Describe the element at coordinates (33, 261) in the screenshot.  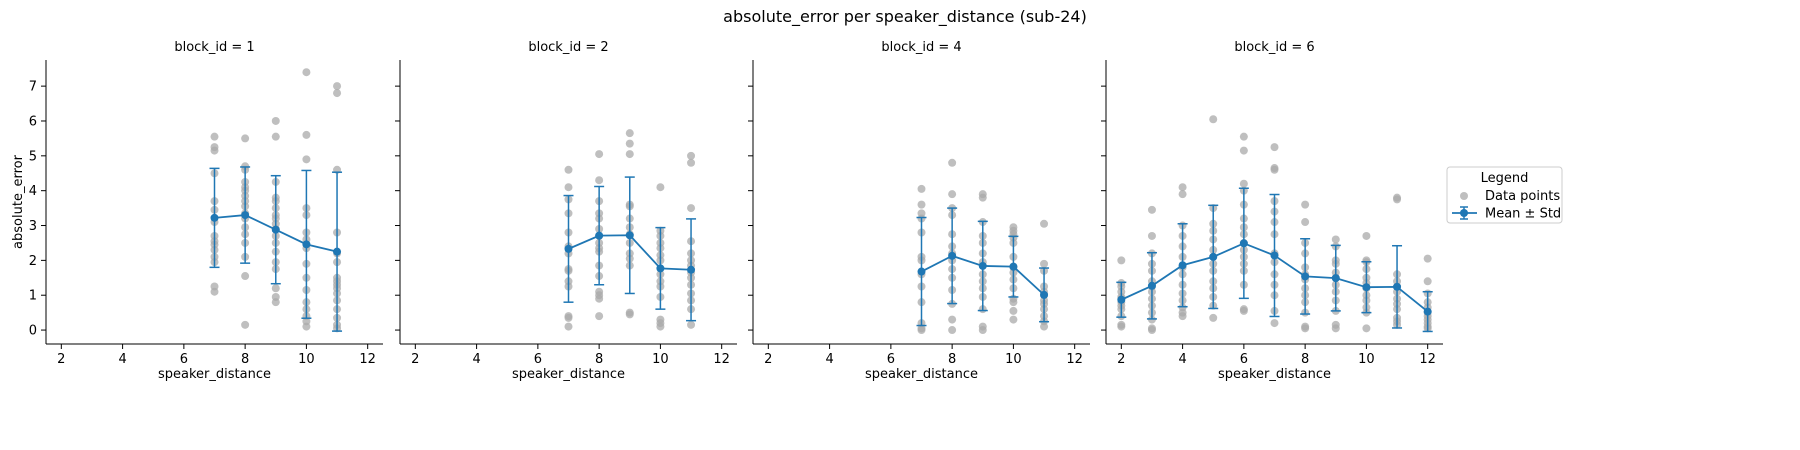
I see `y-tick-label: 2` at that location.